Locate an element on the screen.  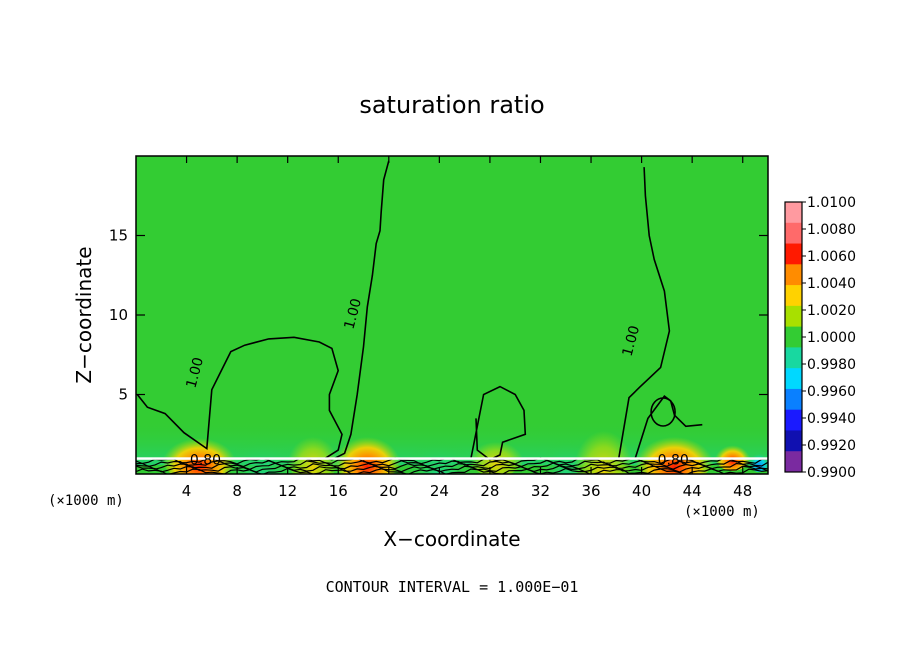
colorbar-label-10: 0.9900 is located at coordinates (831, 473).